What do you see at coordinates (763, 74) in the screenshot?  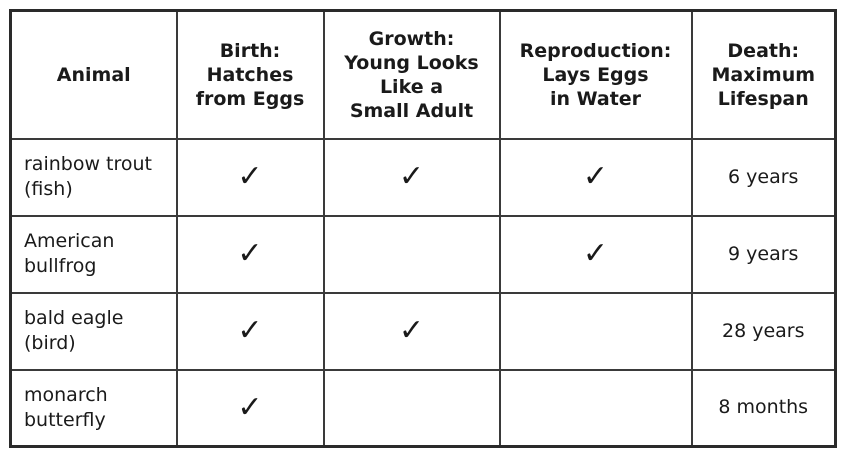 I see `column-header-death: Death: Maximum Lifespan` at bounding box center [763, 74].